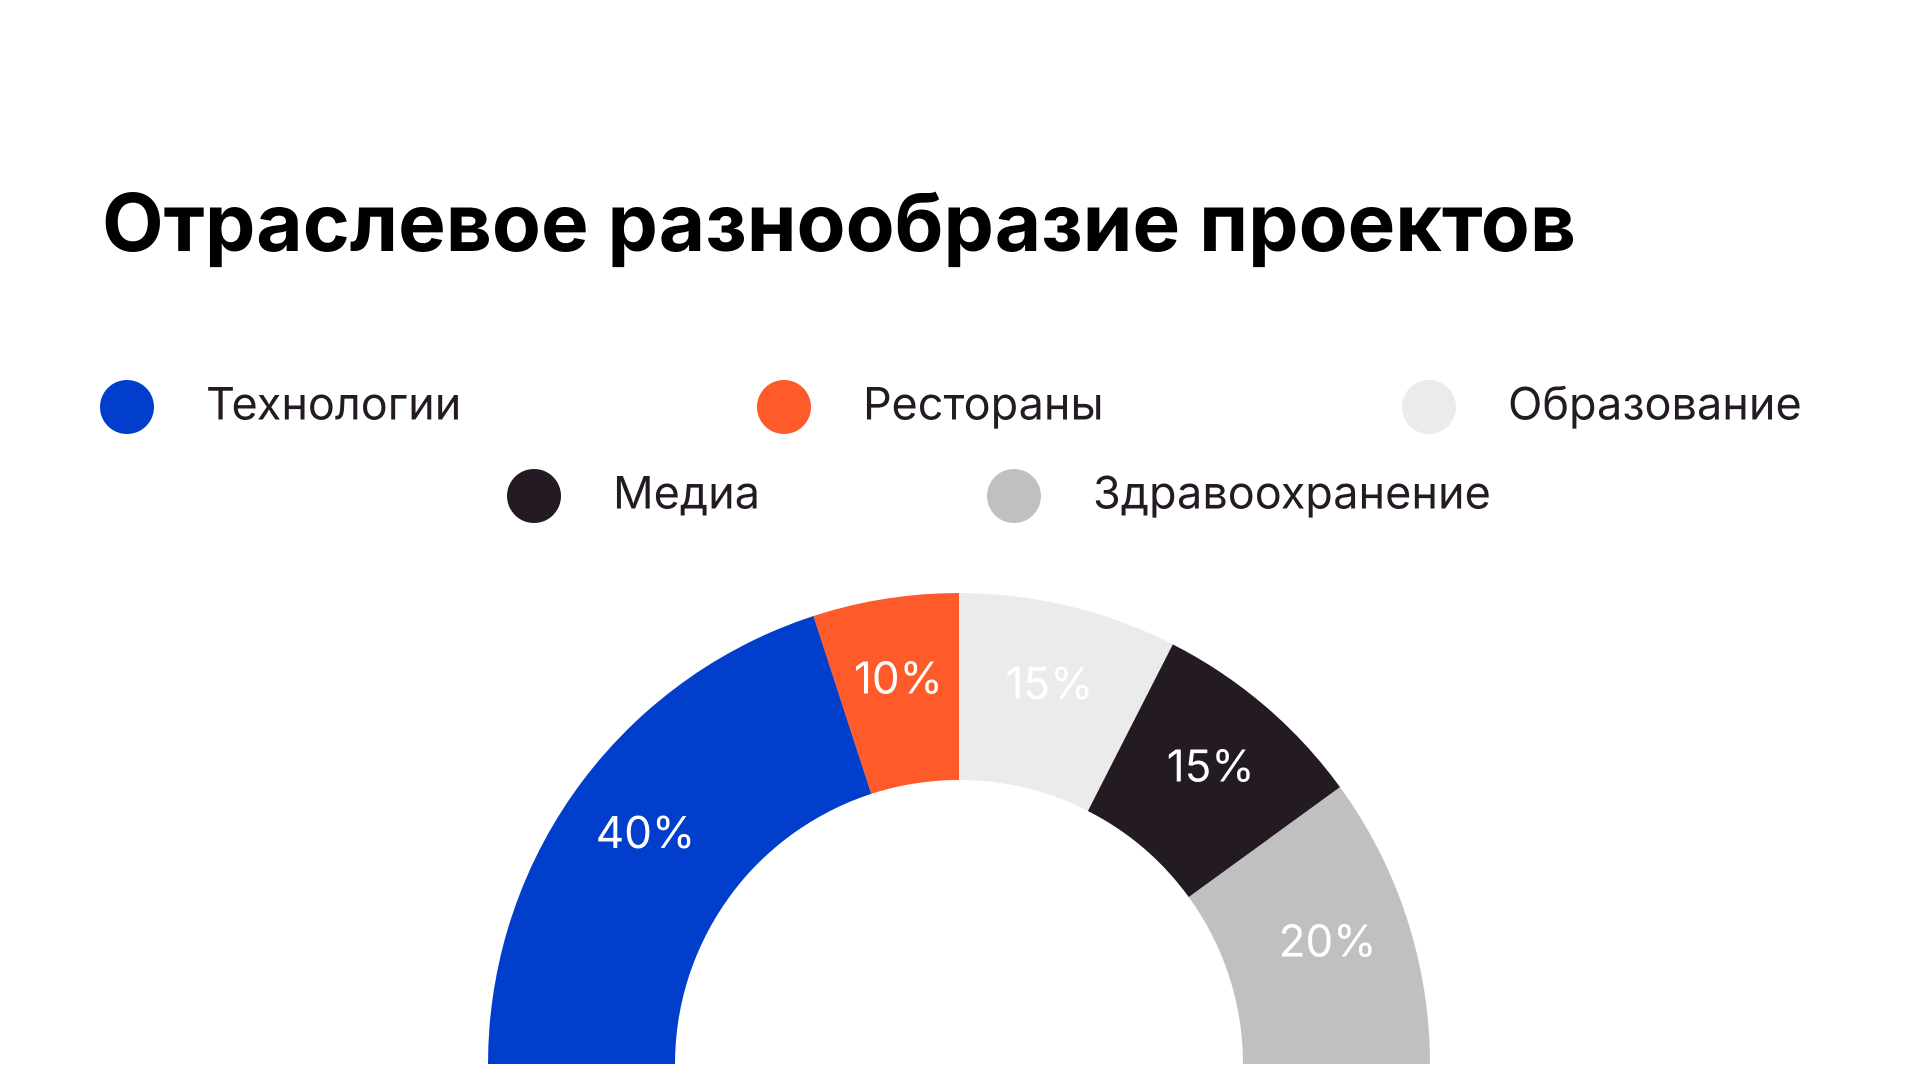 The height and width of the screenshot is (1081, 1920). What do you see at coordinates (898, 677) in the screenshot?
I see `value-label: 10%` at bounding box center [898, 677].